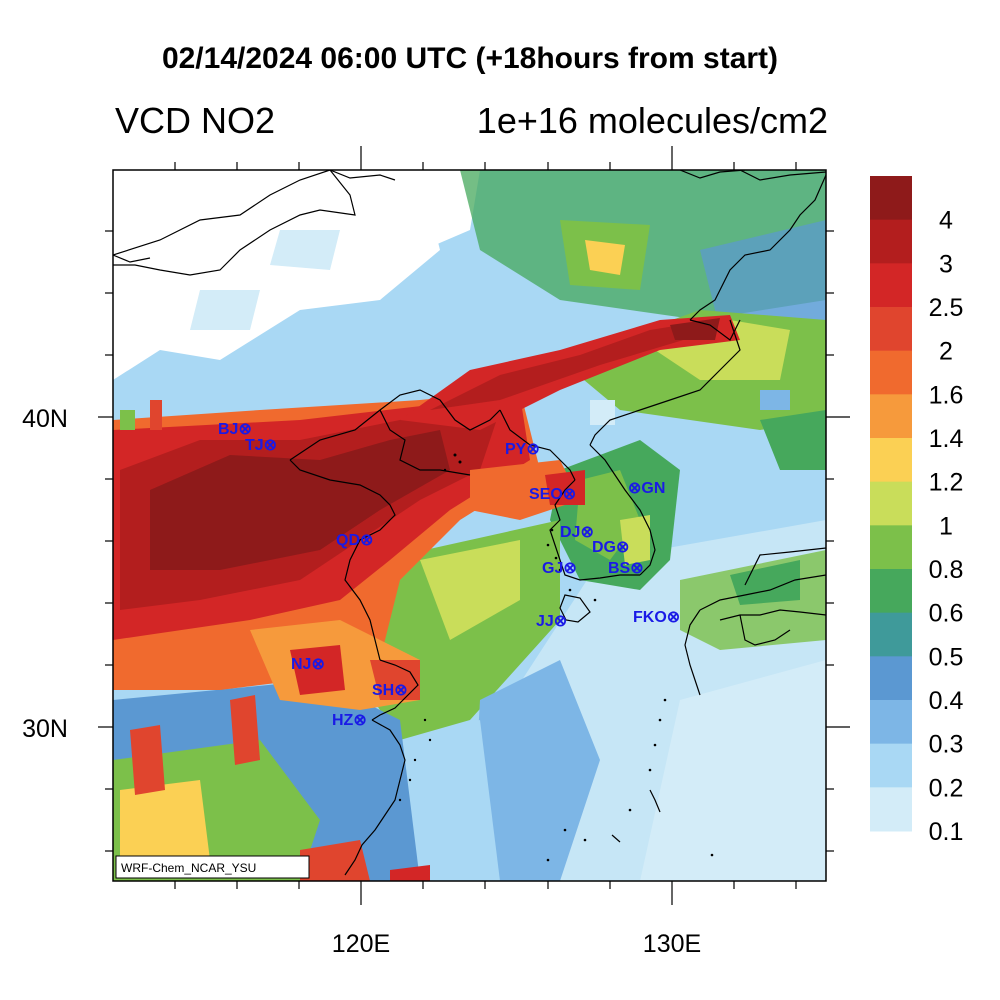 The image size is (1000, 1000). Describe the element at coordinates (577, 532) in the screenshot. I see `city-dj: DJ⊗` at that location.